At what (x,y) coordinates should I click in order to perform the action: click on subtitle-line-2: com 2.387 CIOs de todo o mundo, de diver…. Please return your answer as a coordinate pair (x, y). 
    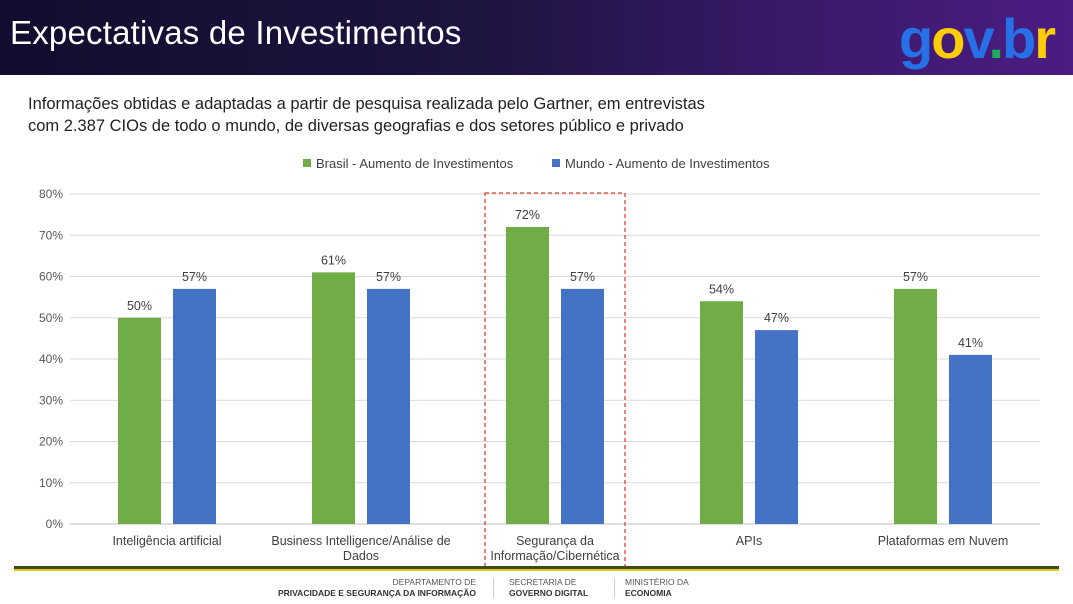
    Looking at the image, I should click on (356, 126).